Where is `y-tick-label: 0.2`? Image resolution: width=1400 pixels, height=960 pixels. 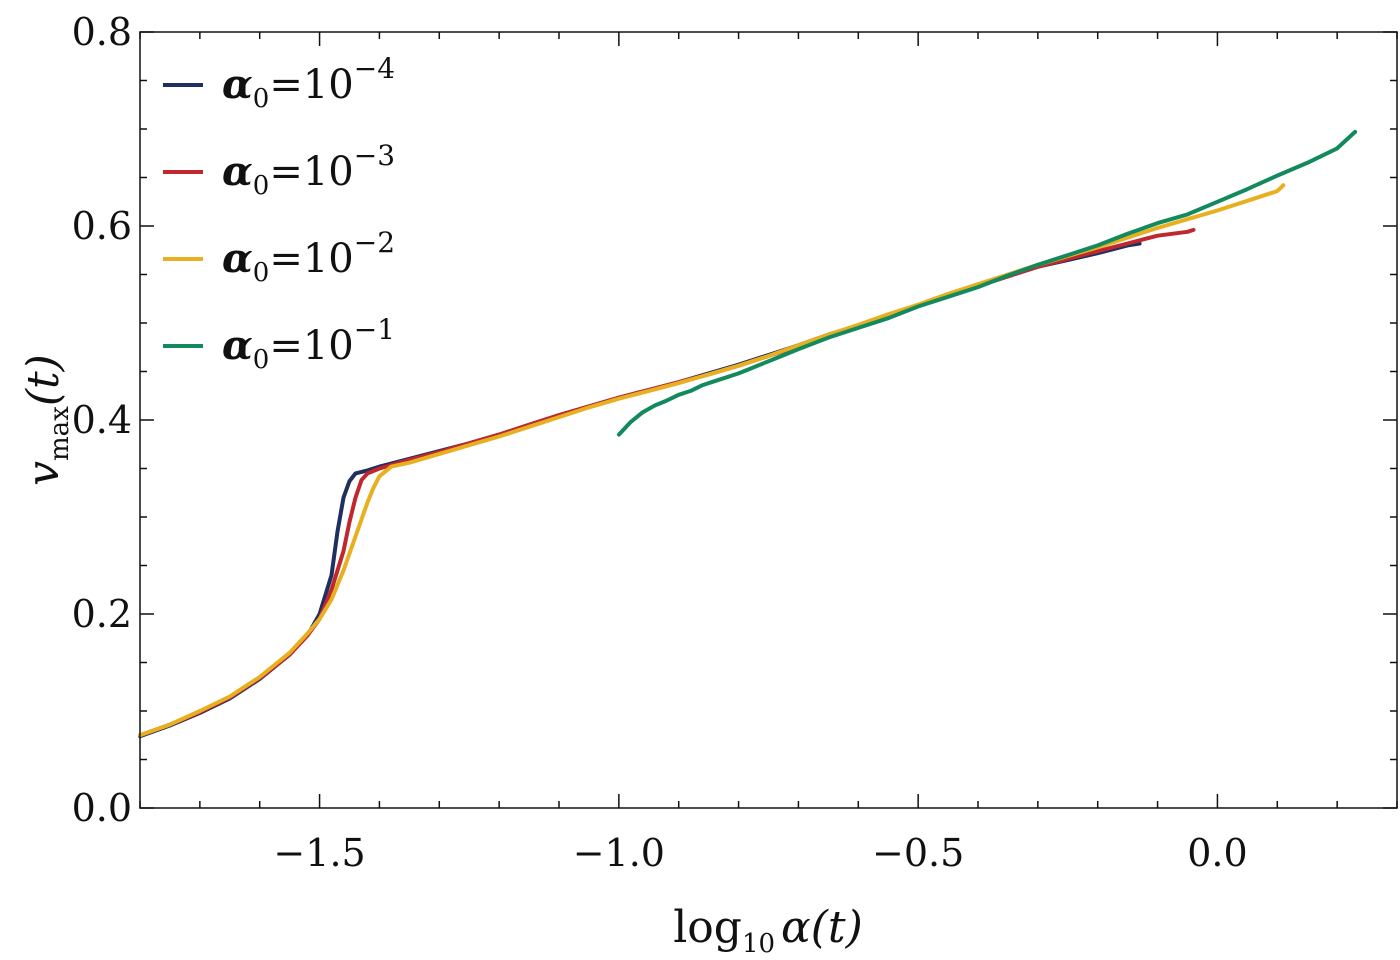 y-tick-label: 0.2 is located at coordinates (102, 614).